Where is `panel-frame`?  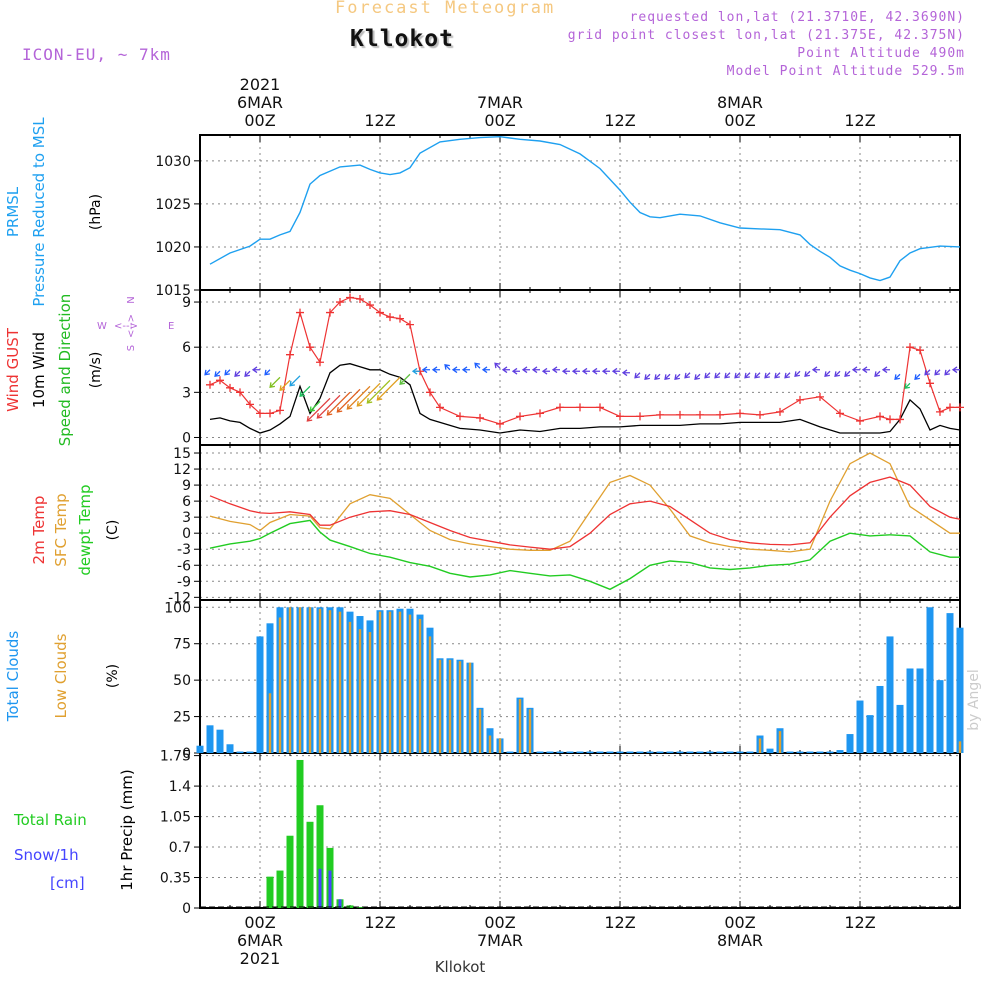 panel-frame is located at coordinates (580, 830).